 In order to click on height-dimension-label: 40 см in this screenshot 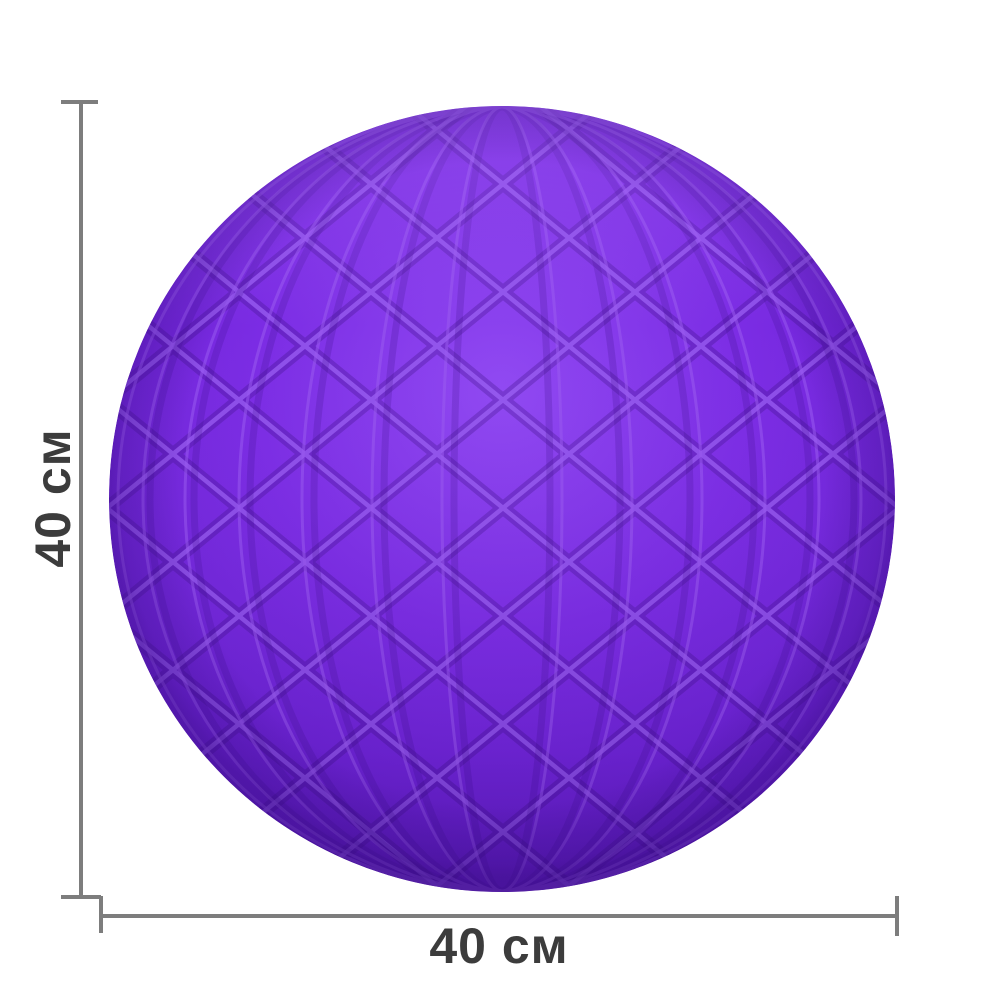, I will do `click(53, 498)`.